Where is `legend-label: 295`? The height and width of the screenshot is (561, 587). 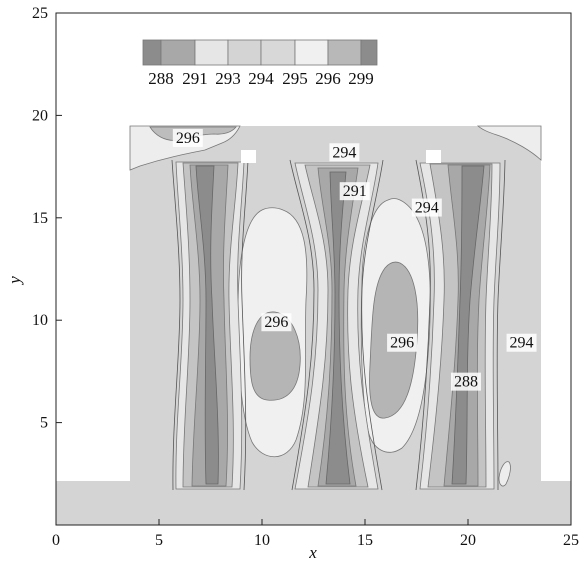
legend-label: 295 is located at coordinates (295, 78).